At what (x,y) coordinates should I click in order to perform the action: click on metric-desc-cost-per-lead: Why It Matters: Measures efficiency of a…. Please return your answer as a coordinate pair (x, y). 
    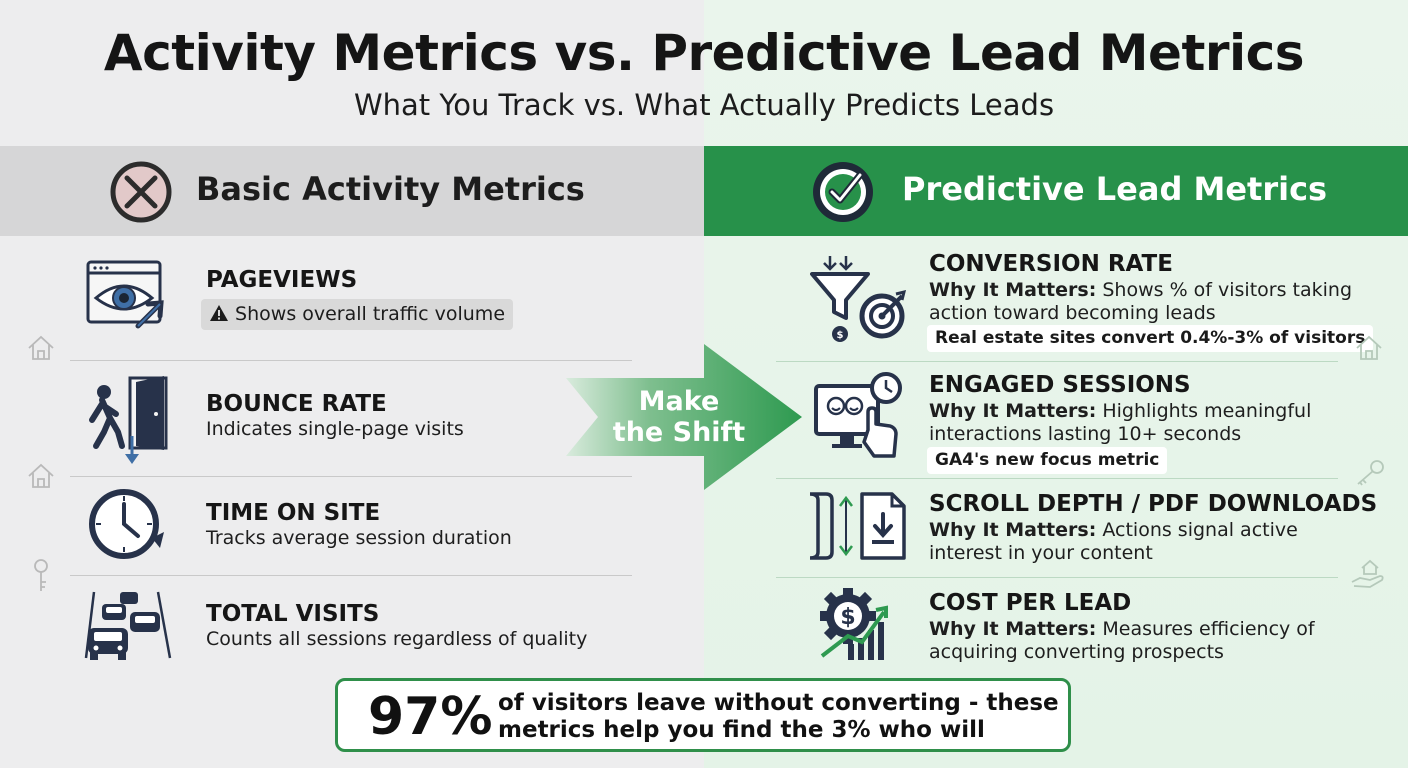
    Looking at the image, I should click on (1122, 641).